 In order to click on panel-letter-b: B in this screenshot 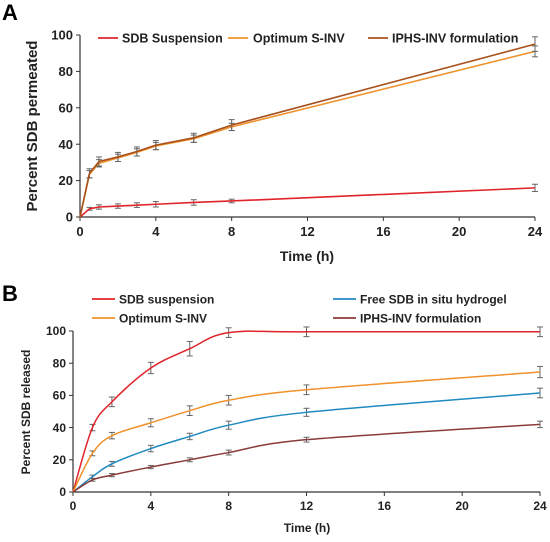, I will do `click(10, 293)`.